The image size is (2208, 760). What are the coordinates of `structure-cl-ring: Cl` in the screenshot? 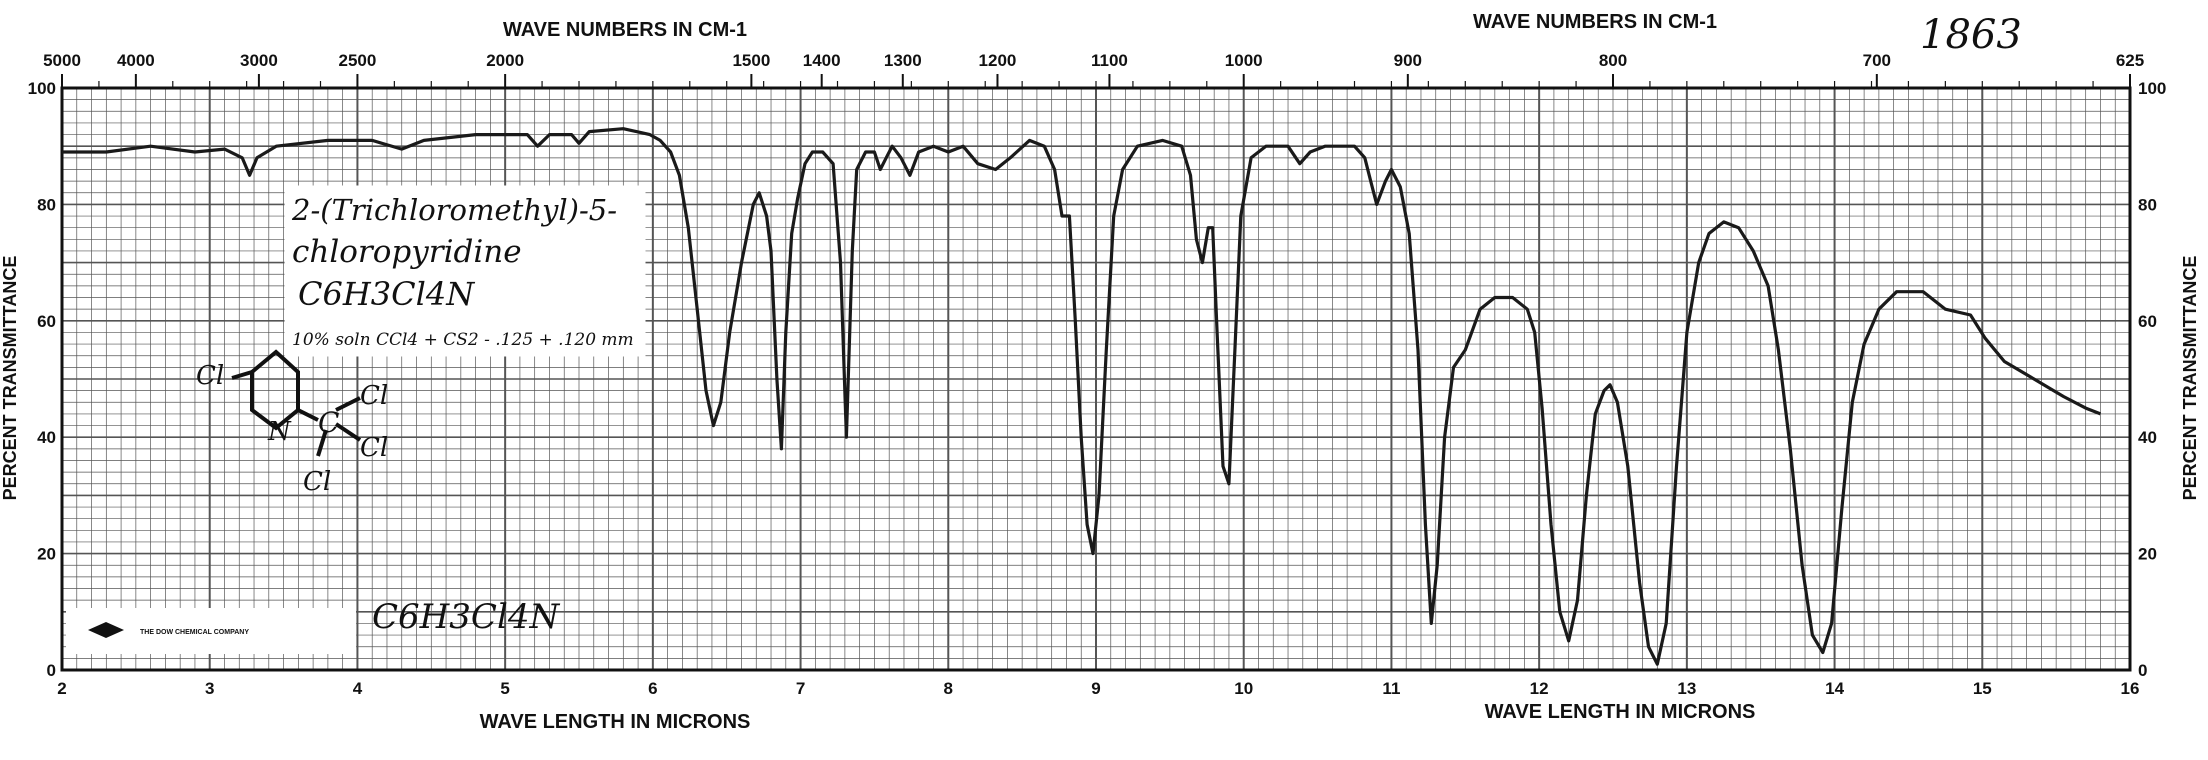 It's located at (210, 376).